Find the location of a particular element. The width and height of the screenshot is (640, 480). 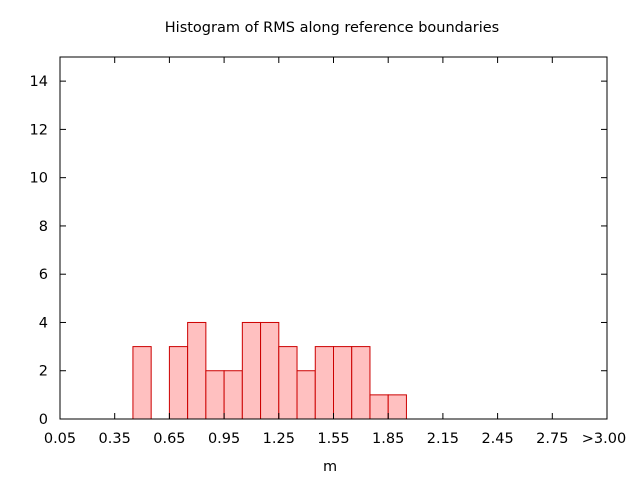

x-tick-label: 0.65 is located at coordinates (169, 439).